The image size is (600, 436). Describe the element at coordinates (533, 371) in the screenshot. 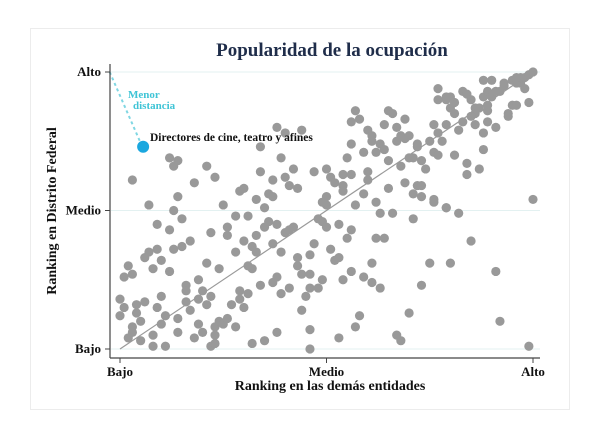

I see `x-tick-label: Alto` at that location.